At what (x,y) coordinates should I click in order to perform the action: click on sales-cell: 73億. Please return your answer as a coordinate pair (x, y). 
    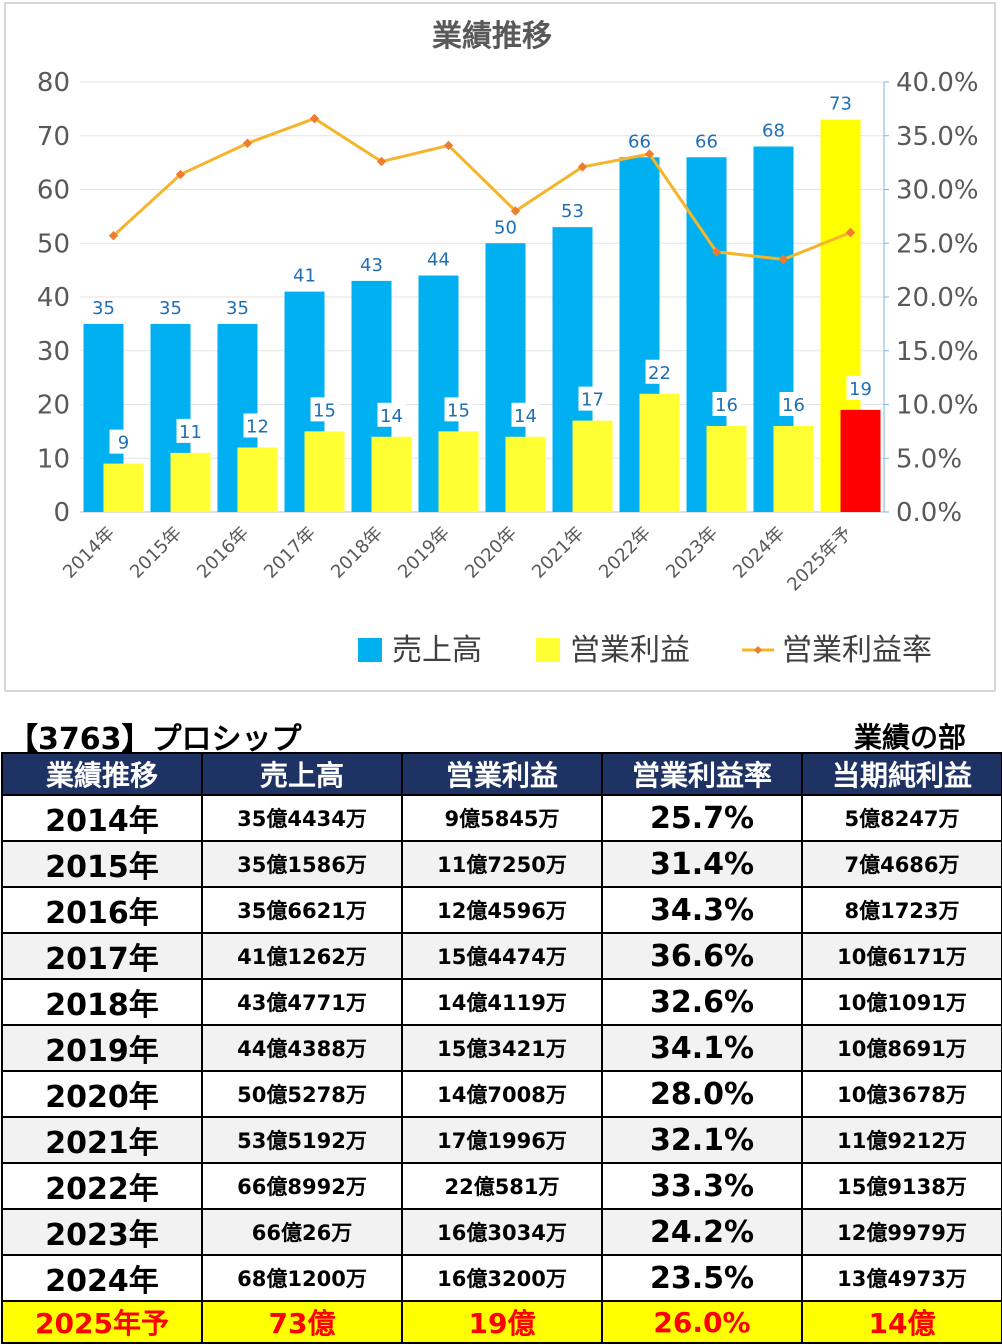
    Looking at the image, I should click on (302, 1322).